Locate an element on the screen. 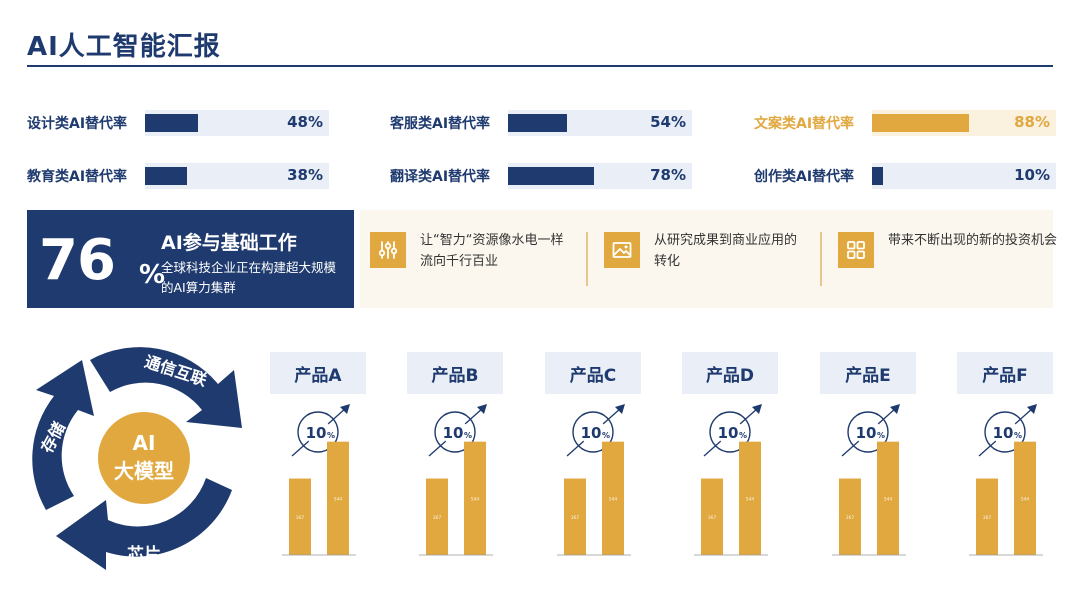 The image size is (1080, 608). cycle-arrow-bottom is located at coordinates (144, 524).